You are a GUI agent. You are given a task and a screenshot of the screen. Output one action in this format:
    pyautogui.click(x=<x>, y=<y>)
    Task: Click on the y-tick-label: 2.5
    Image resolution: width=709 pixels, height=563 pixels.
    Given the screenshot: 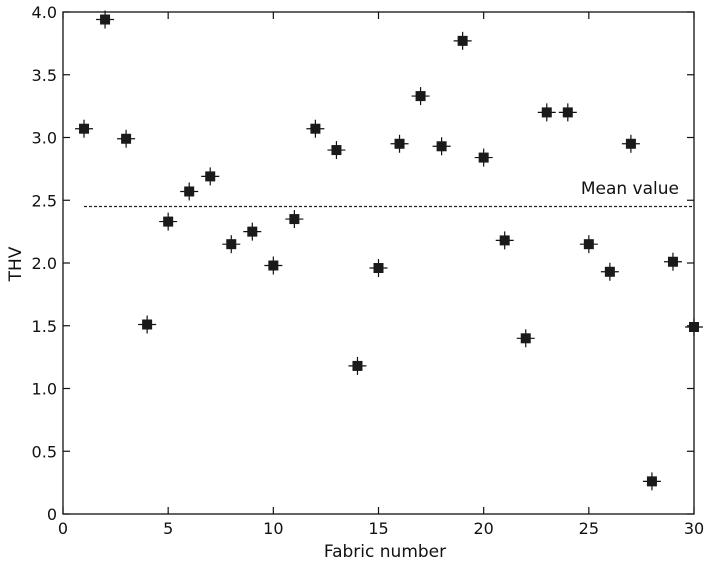 What is the action you would take?
    pyautogui.click(x=44, y=200)
    